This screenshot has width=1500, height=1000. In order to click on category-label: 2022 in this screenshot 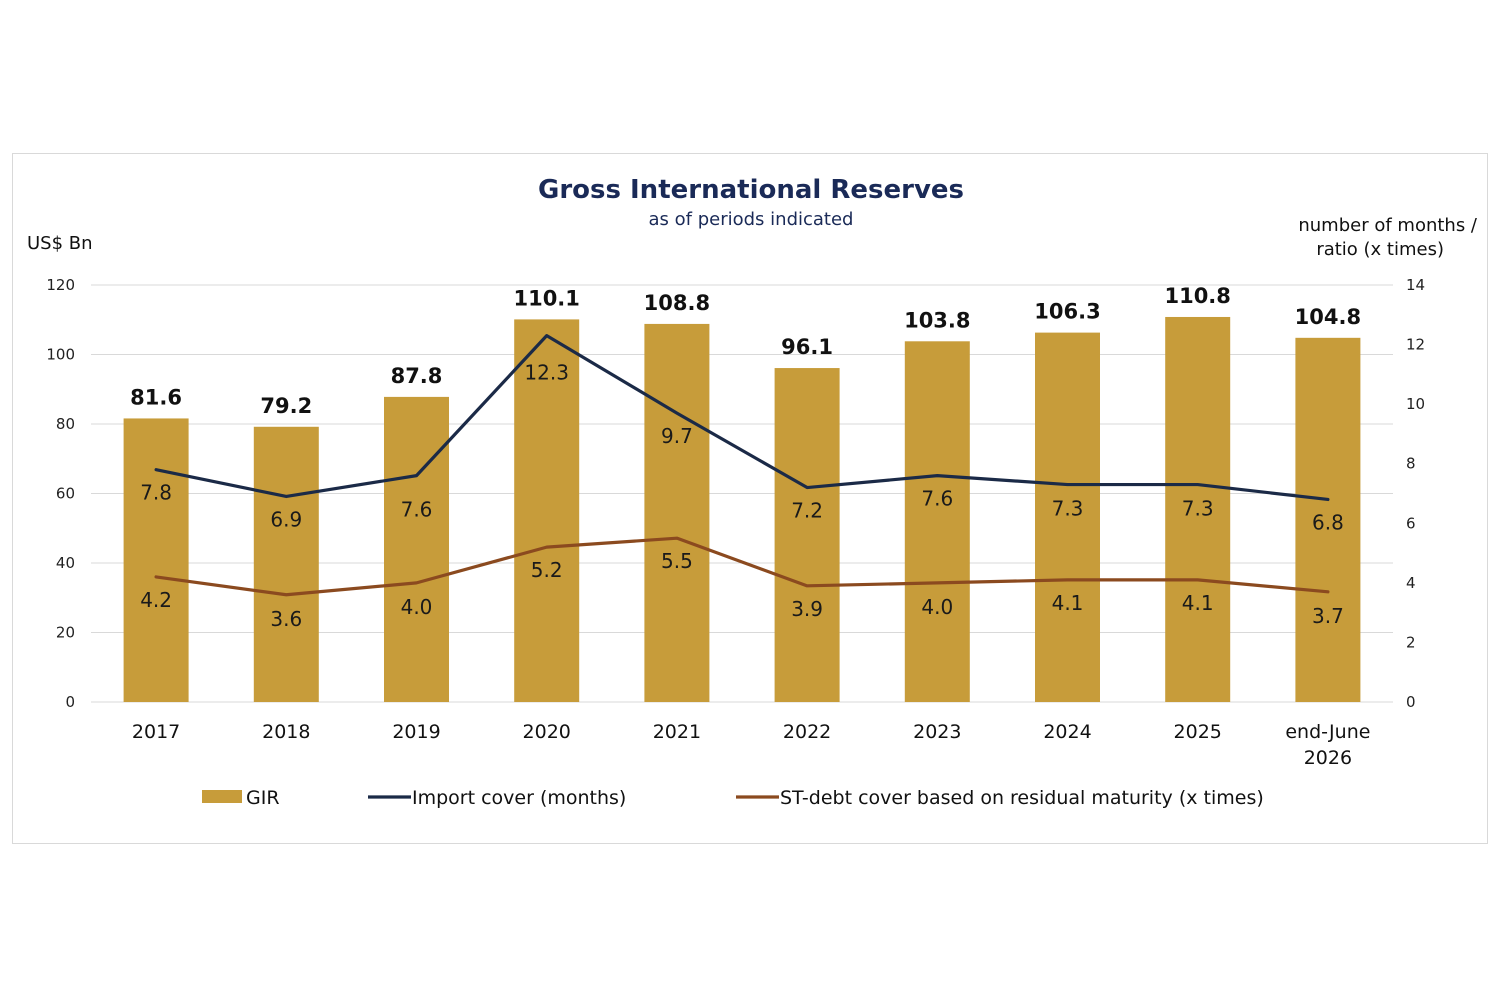, I will do `click(807, 732)`.